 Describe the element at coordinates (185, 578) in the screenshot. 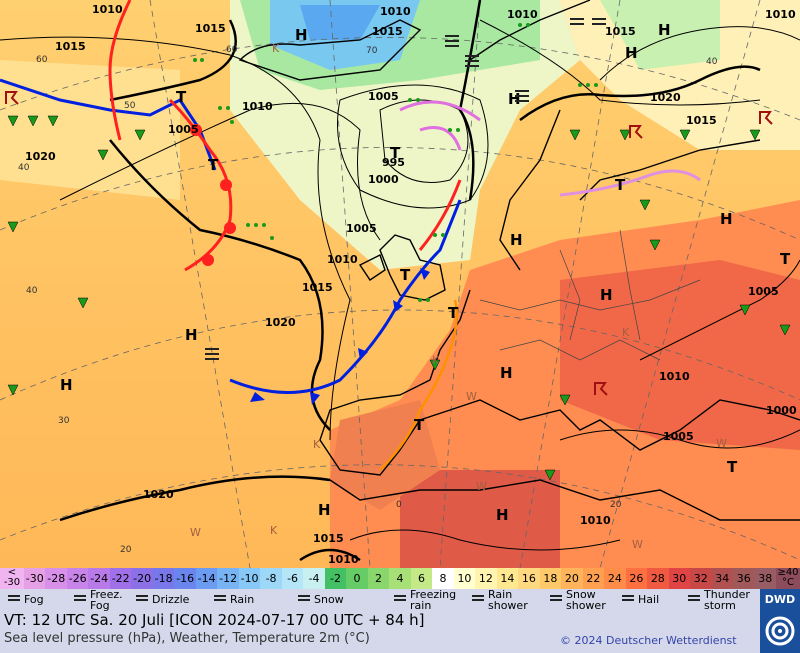

I see `scale-cell: -16` at that location.